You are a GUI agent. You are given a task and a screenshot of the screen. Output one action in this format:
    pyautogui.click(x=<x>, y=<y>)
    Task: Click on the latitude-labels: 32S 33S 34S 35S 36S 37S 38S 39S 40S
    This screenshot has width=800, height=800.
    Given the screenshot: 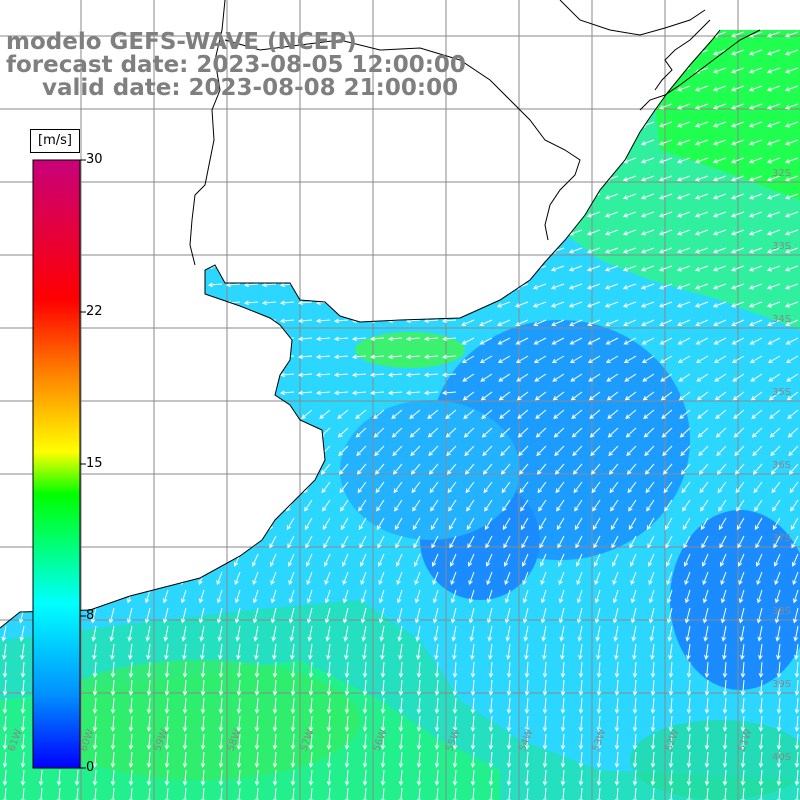 What is the action you would take?
    pyautogui.click(x=781, y=465)
    